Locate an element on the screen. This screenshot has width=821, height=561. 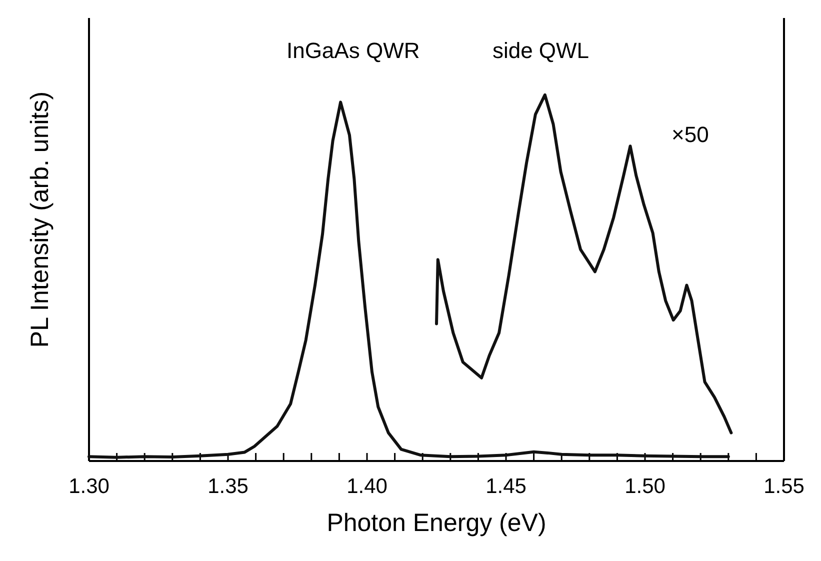
y-axis-title: PL Intensity (arb. units) is located at coordinates (40, 219).